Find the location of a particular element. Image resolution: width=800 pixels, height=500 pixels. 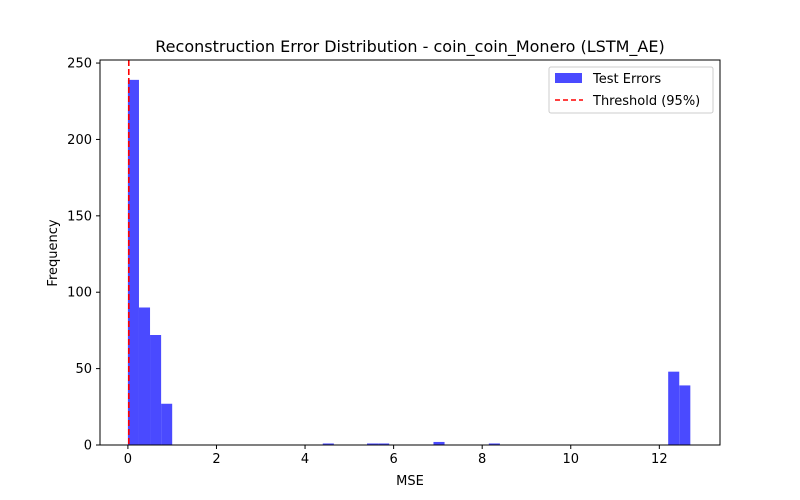

y-tick-label-200: 200 is located at coordinates (79, 140).